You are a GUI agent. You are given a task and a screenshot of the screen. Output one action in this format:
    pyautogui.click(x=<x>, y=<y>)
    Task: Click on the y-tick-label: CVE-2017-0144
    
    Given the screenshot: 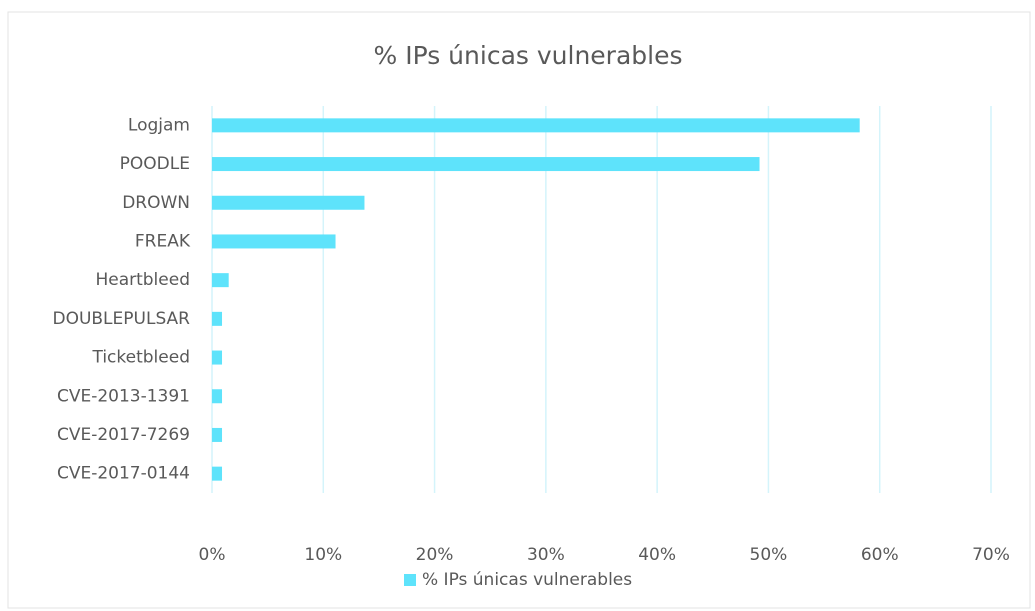 What is the action you would take?
    pyautogui.click(x=123, y=474)
    